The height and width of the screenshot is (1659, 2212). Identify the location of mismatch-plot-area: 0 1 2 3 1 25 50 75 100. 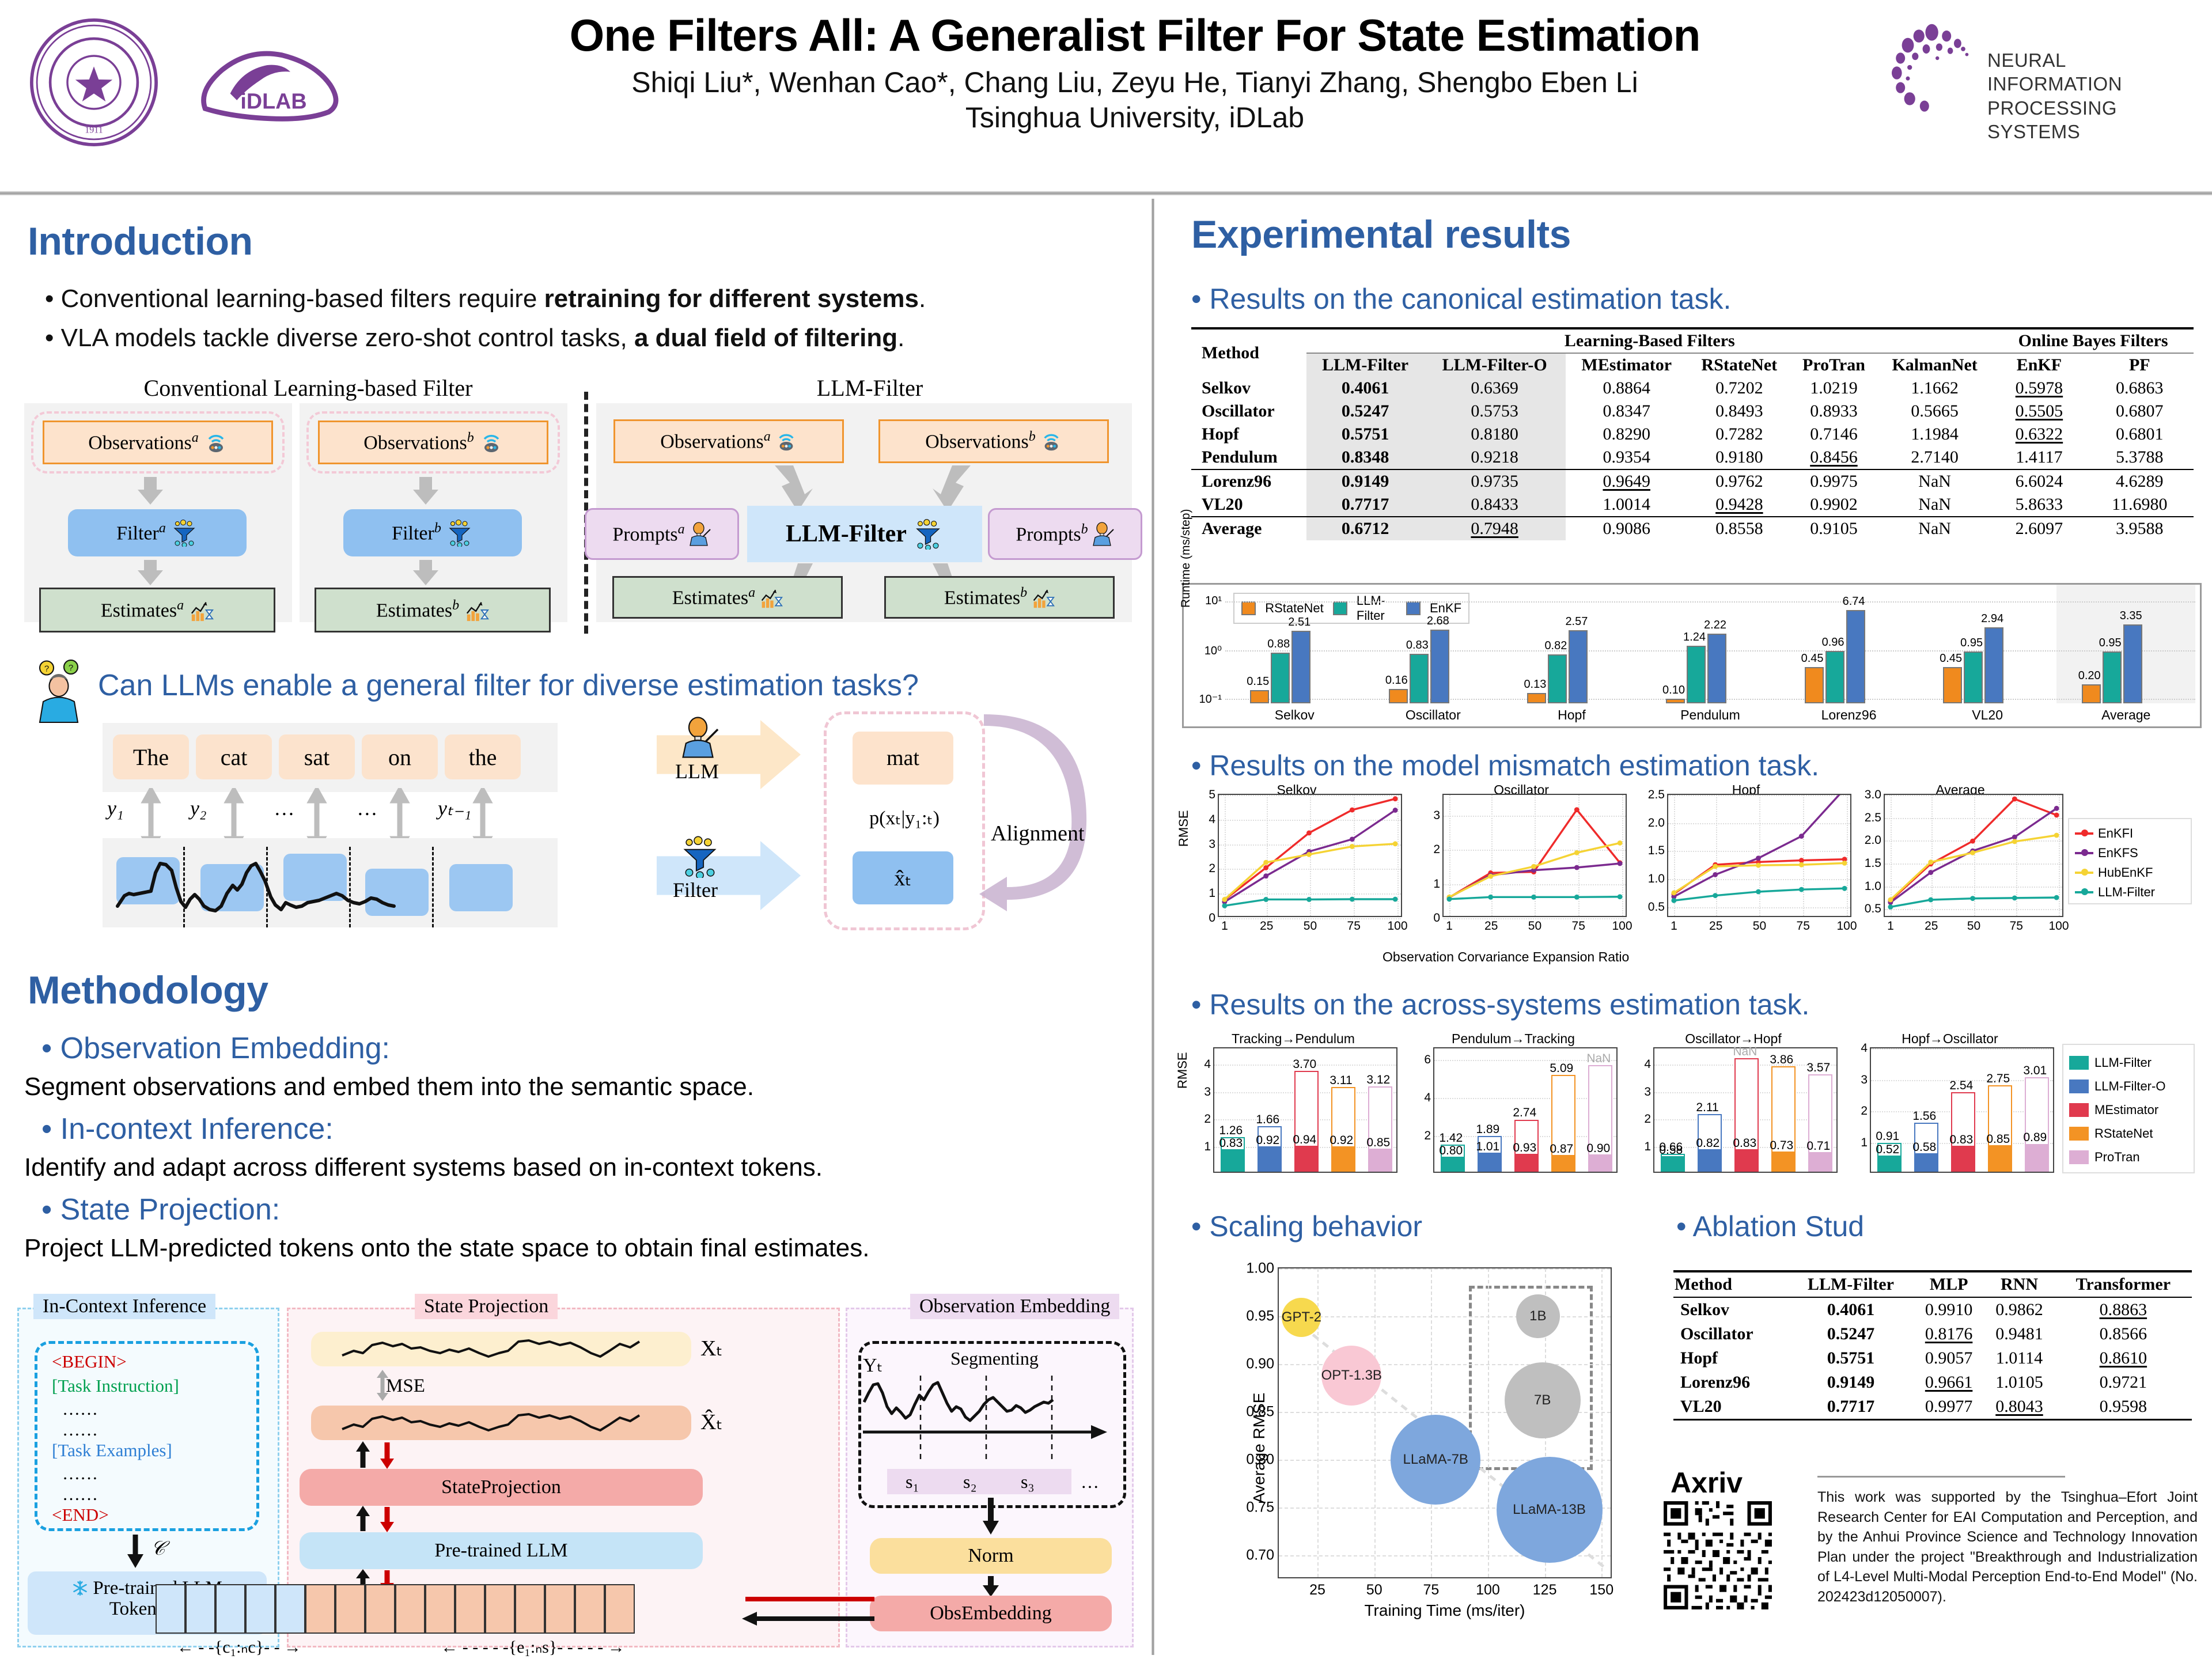
(1533, 863).